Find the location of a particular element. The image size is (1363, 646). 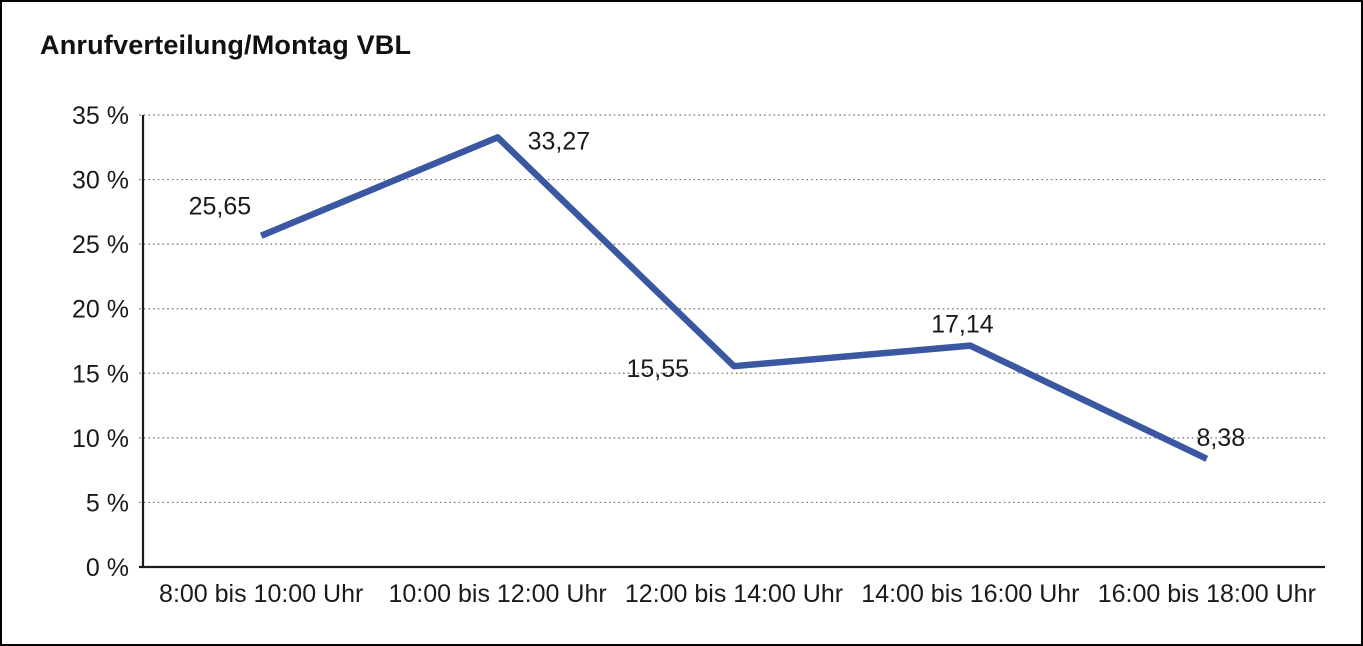

x-axis-tick-label: 14:00 bis 16:00 Uhr is located at coordinates (970, 594).